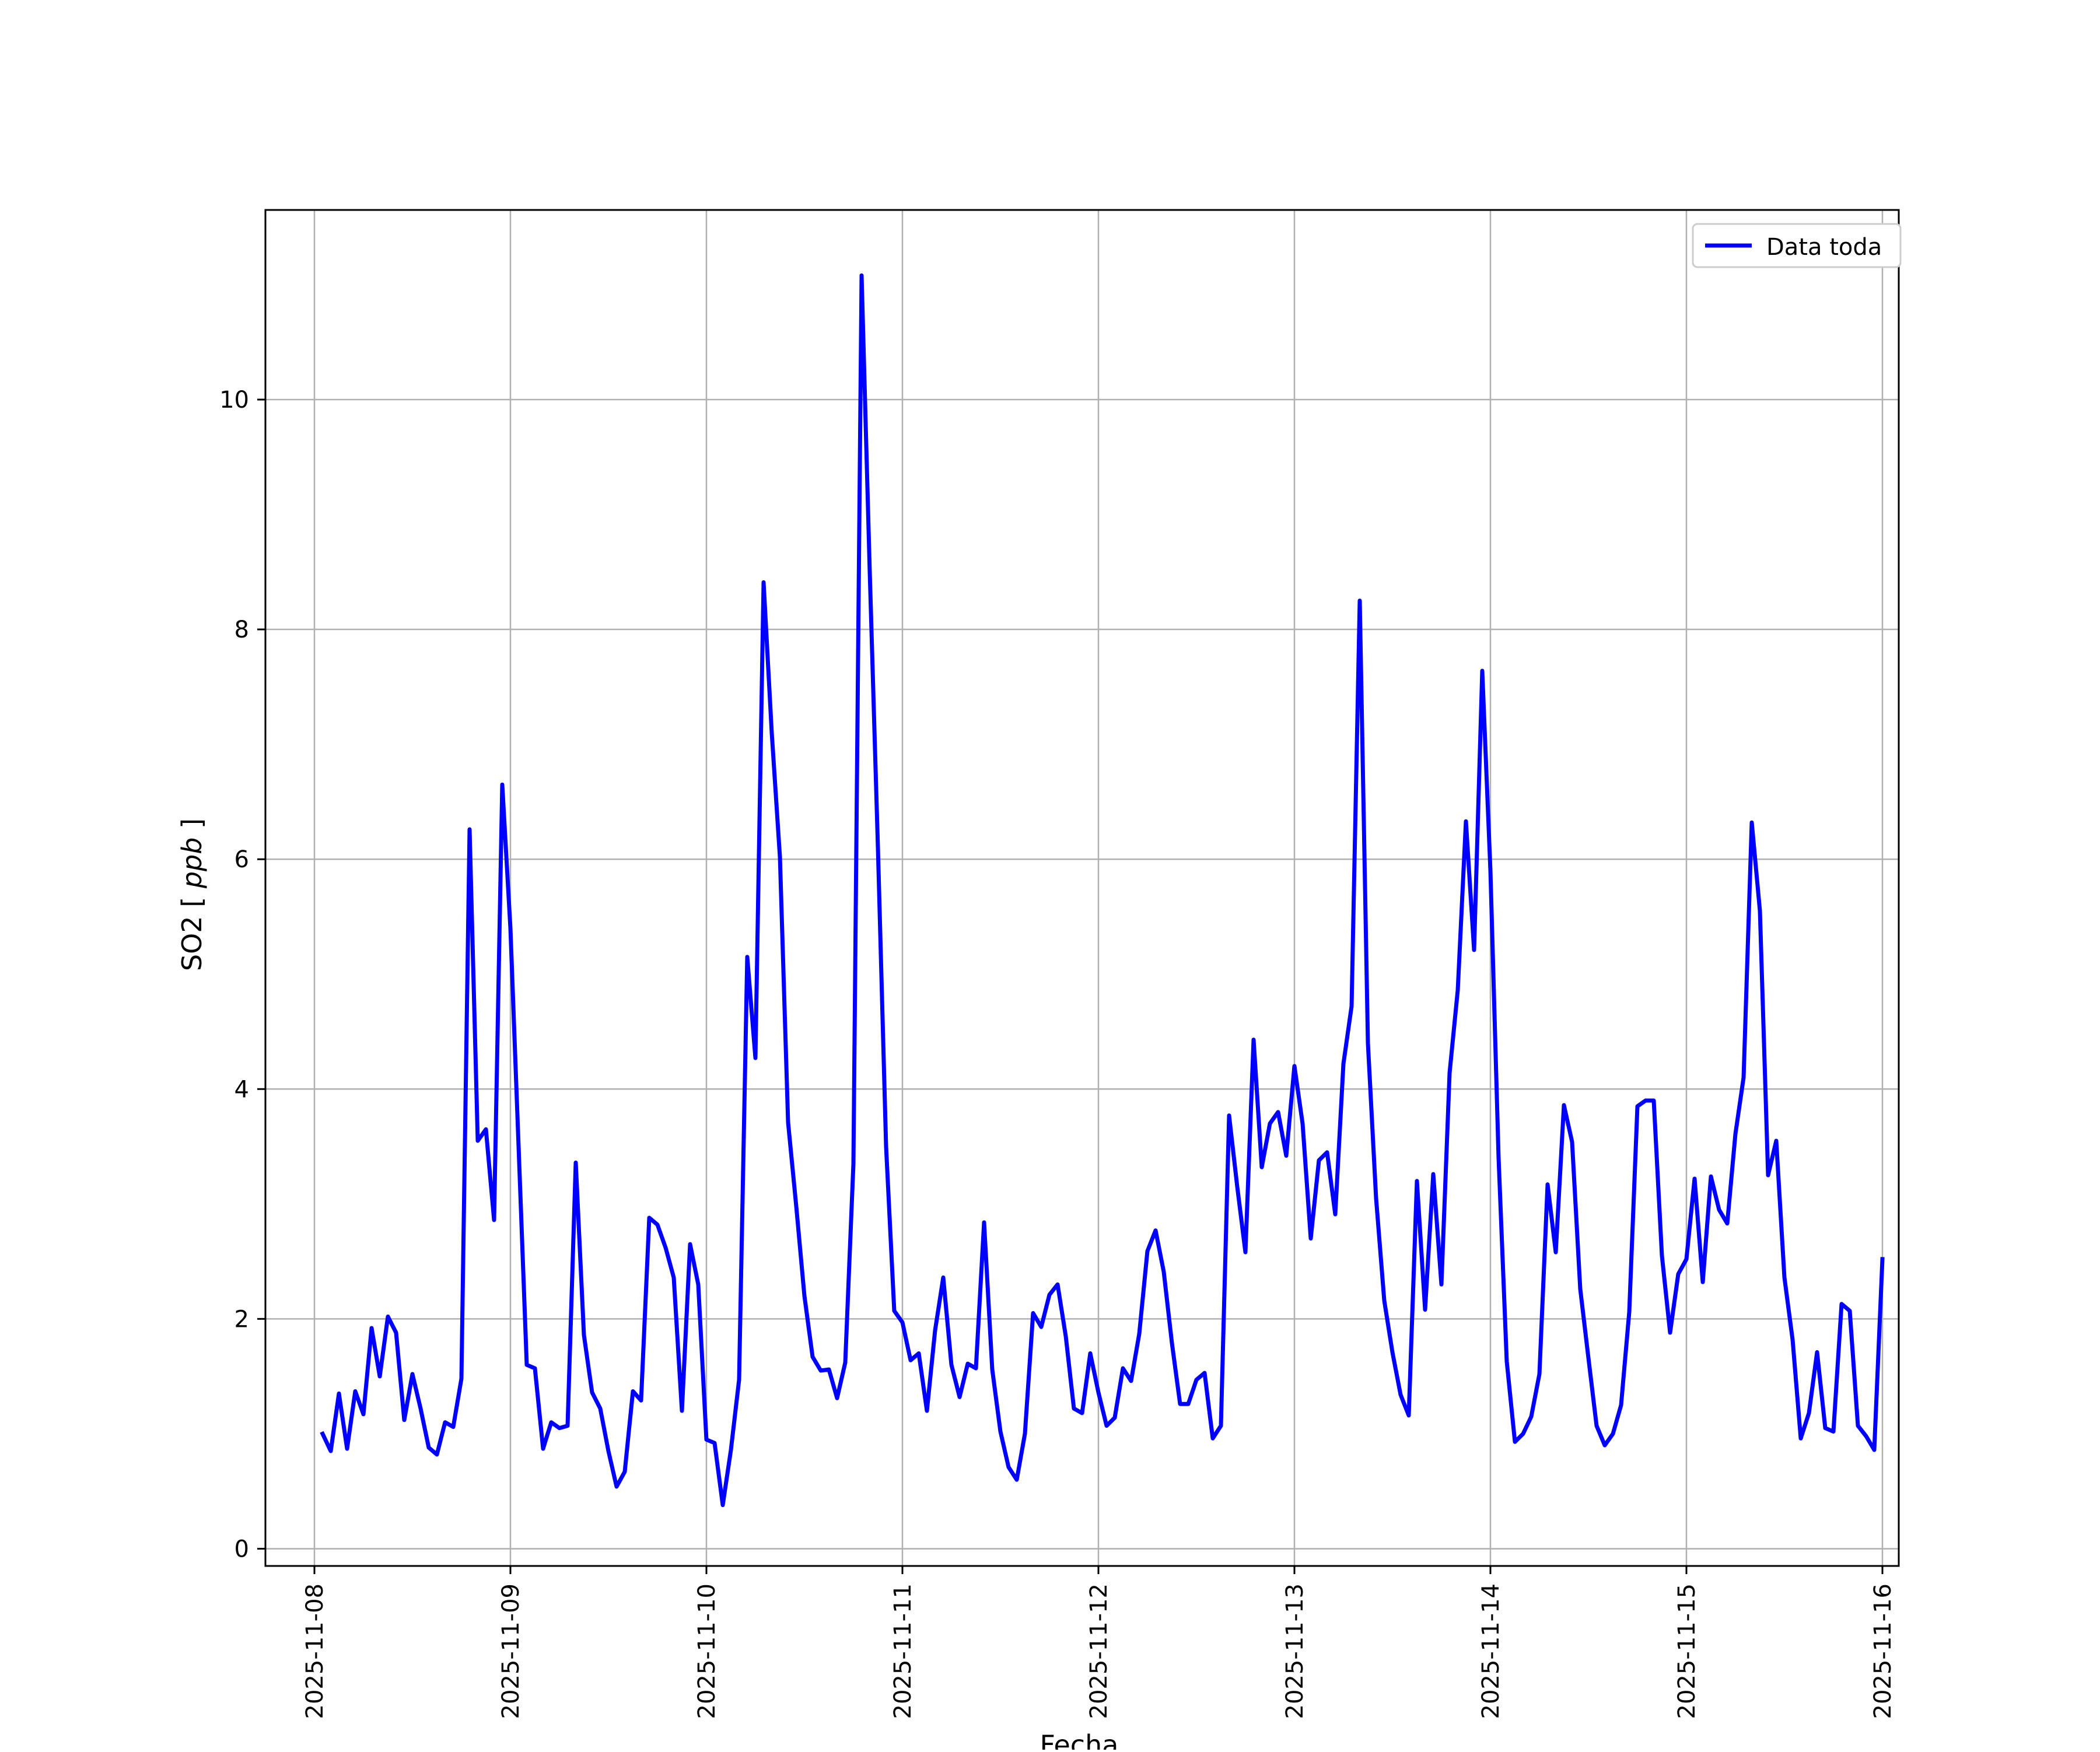 This screenshot has width=2100, height=1752. I want to click on x-tick-label-2025-11-09: 2025-11-09, so click(511, 1651).